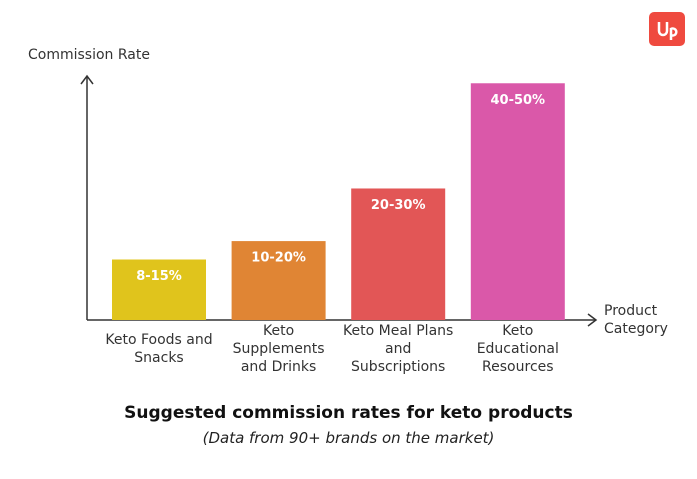  Describe the element at coordinates (592, 320) in the screenshot. I see `x-axis-arrow` at that location.